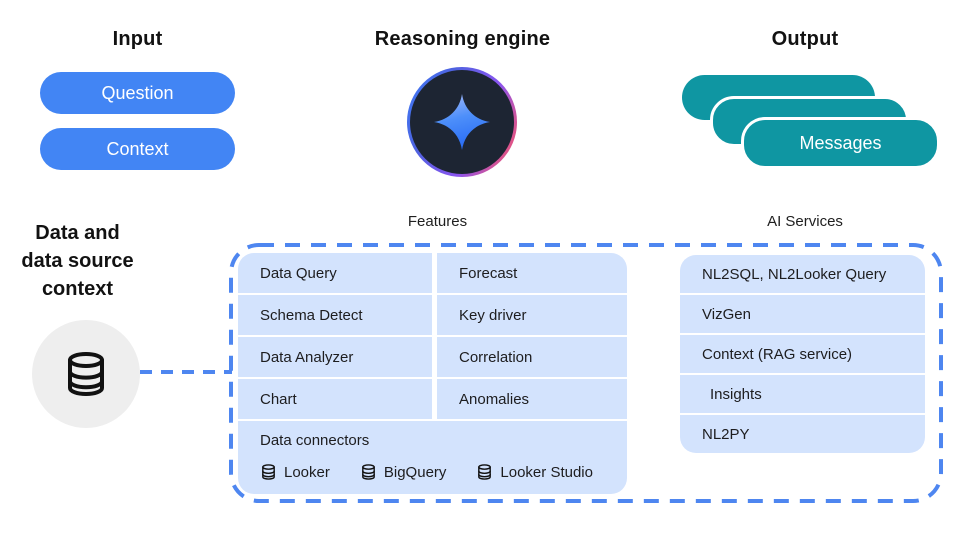  I want to click on ai-service-cell: Context (RAG service), so click(802, 354).